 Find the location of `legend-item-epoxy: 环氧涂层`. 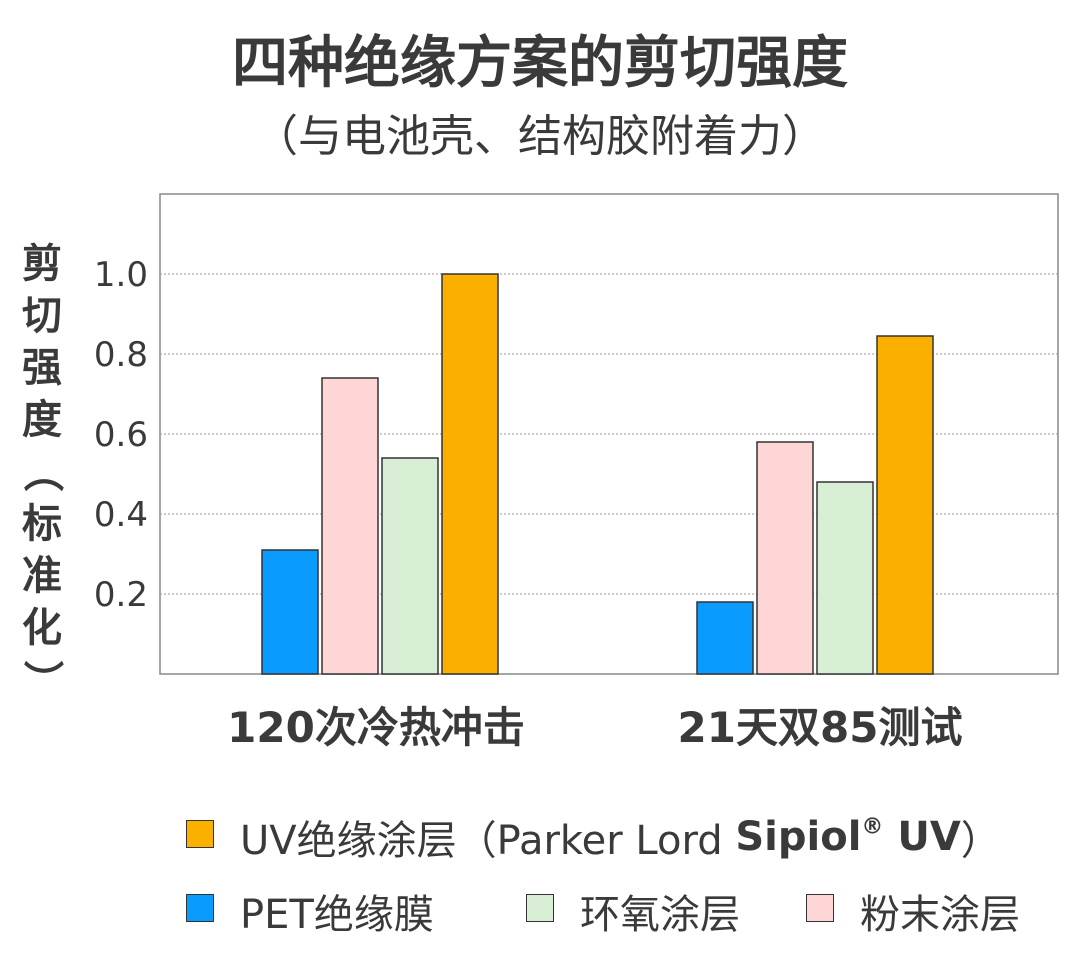

legend-item-epoxy: 环氧涂层 is located at coordinates (633, 911).